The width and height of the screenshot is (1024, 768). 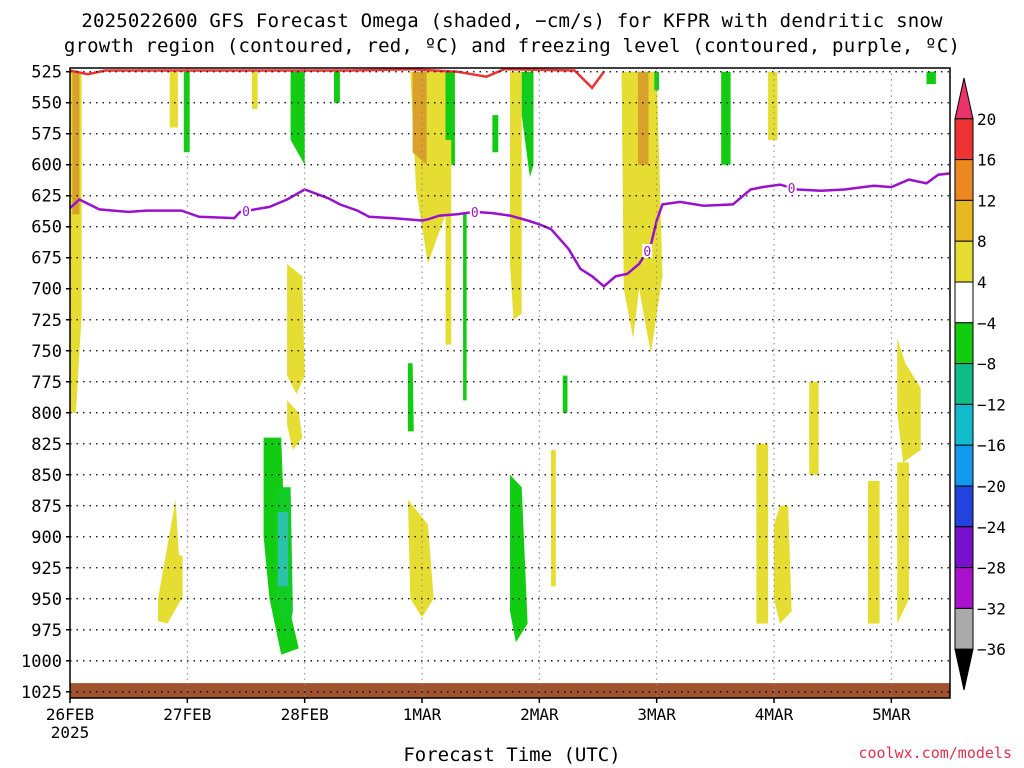 I want to click on y-tick-label: 725, so click(x=46, y=321).